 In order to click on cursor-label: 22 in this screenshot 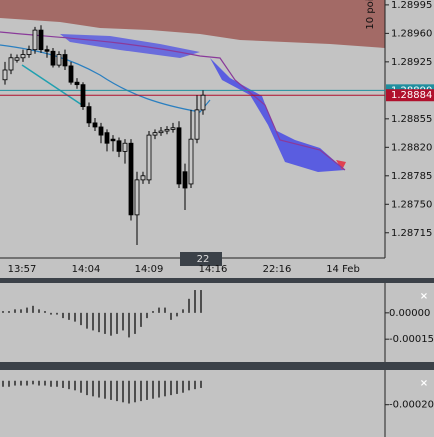, I will do `click(203, 259)`.